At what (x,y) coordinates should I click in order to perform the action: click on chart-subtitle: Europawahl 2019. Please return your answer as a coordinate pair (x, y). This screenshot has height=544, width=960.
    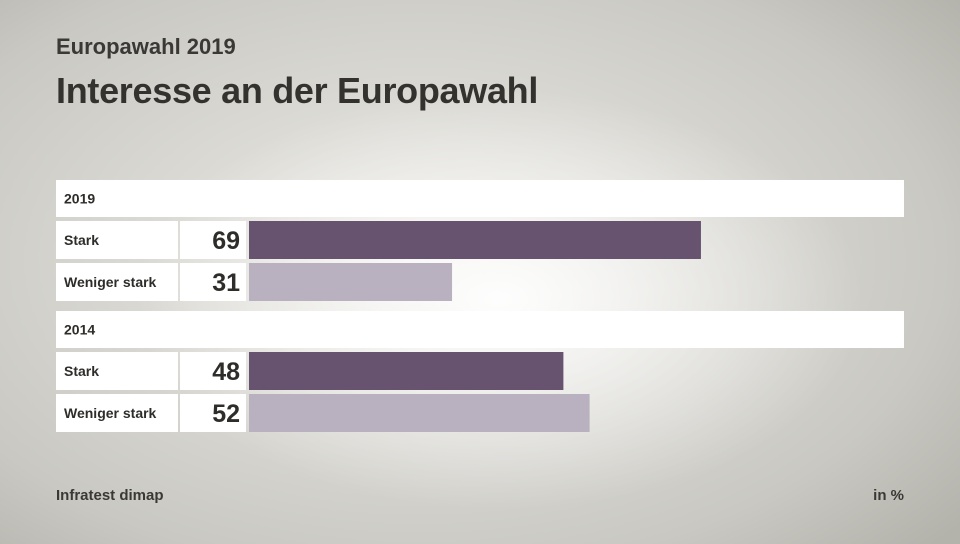
    Looking at the image, I should click on (146, 46).